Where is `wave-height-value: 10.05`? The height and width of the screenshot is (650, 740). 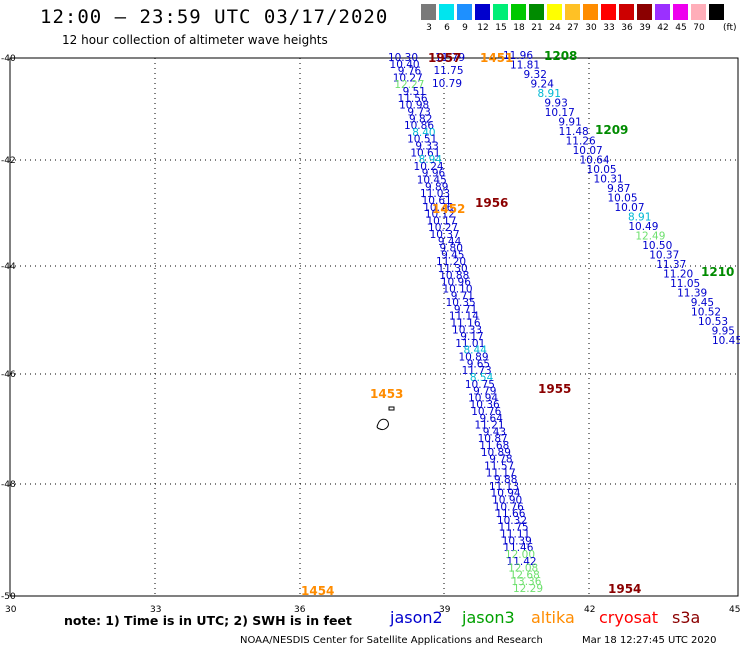
wave-height-value: 10.05 is located at coordinates (622, 199).